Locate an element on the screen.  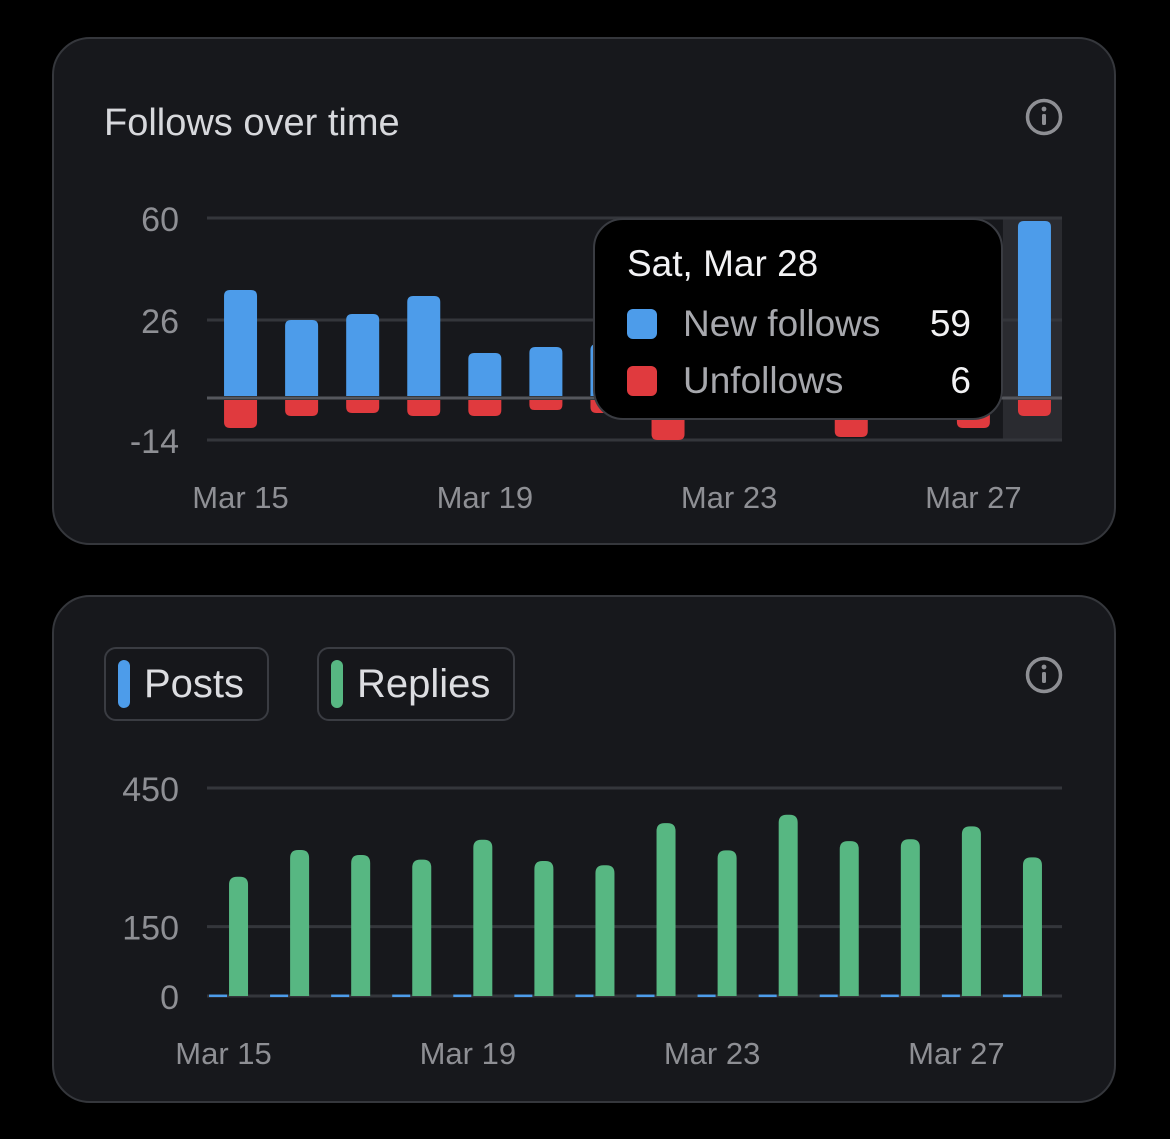
tooltip-label: New follows is located at coordinates (782, 323).